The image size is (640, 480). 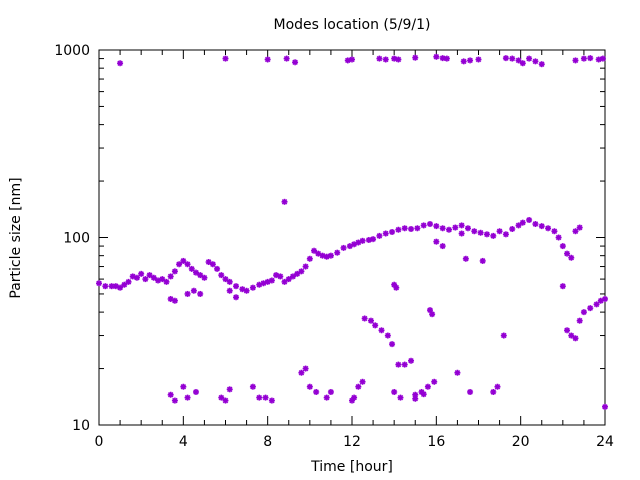 I want to click on x-tick-label: 0, so click(x=99, y=442).